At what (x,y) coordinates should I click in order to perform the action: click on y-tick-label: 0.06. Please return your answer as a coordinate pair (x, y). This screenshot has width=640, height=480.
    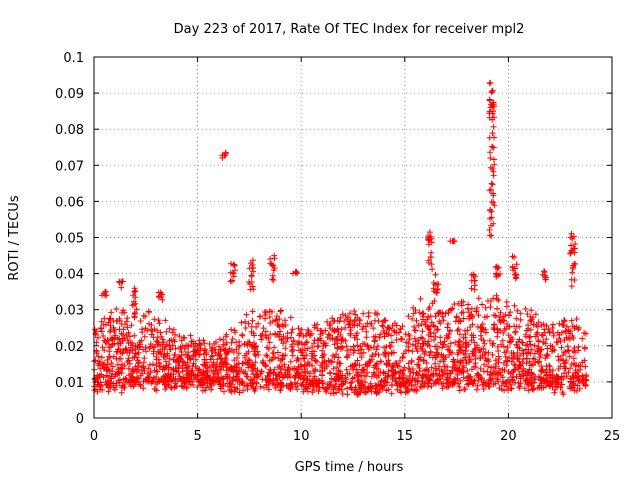
    Looking at the image, I should click on (69, 202).